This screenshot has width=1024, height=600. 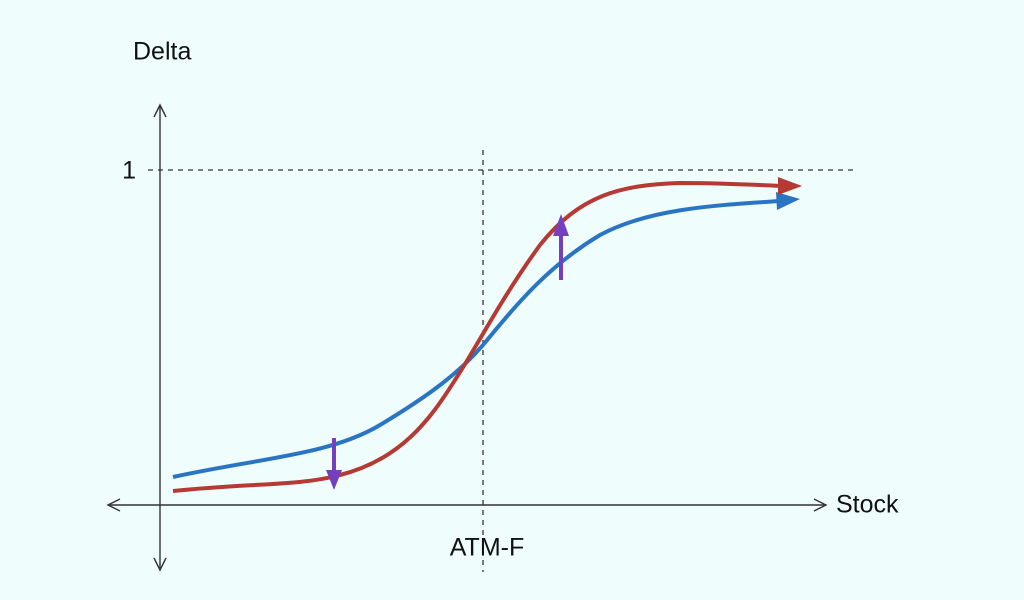 What do you see at coordinates (561, 225) in the screenshot?
I see `up-shift-arrowhead` at bounding box center [561, 225].